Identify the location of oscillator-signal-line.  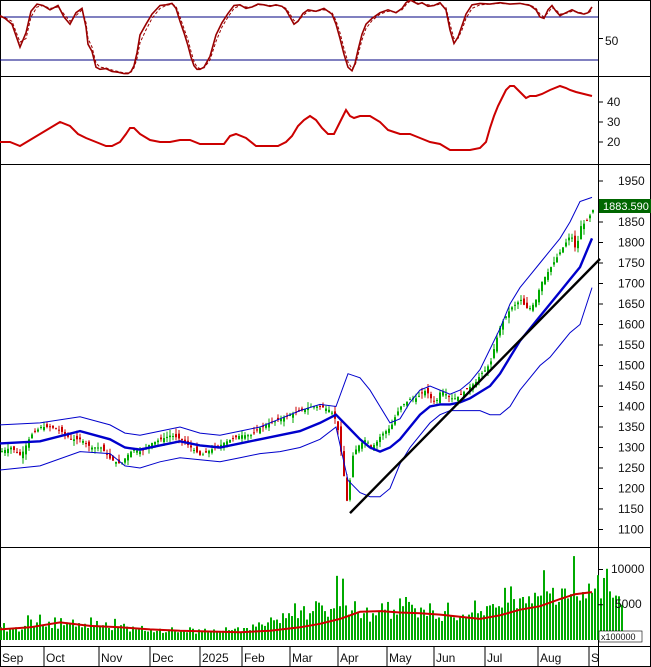
(296, 37).